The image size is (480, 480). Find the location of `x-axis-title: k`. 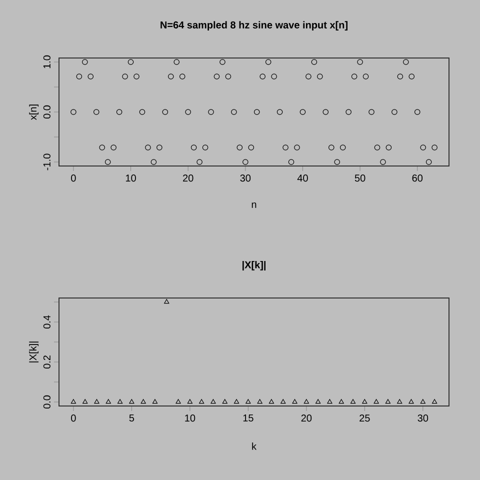

x-axis-title: k is located at coordinates (254, 446).